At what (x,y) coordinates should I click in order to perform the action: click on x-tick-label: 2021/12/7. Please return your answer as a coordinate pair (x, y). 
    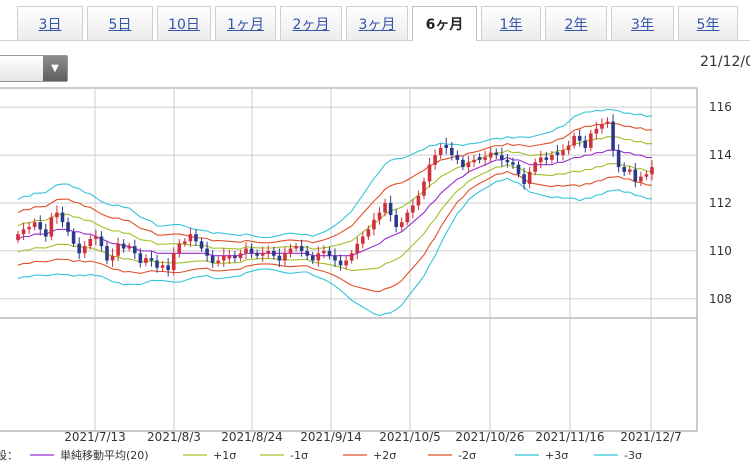
    Looking at the image, I should click on (651, 437).